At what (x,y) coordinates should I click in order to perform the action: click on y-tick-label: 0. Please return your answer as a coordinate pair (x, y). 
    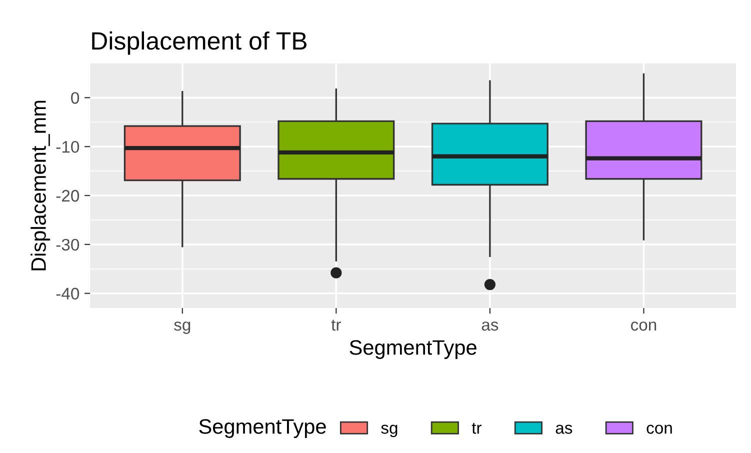
    Looking at the image, I should click on (75, 98).